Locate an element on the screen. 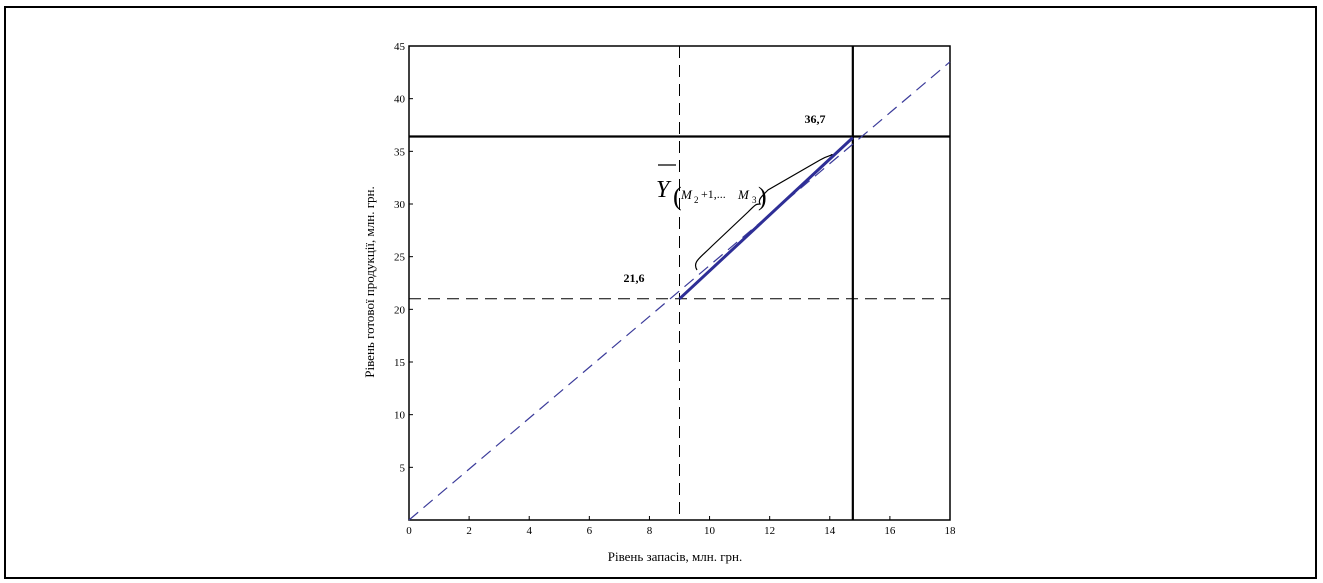 The height and width of the screenshot is (583, 1323). x-tick-label: 12 is located at coordinates (769, 531).